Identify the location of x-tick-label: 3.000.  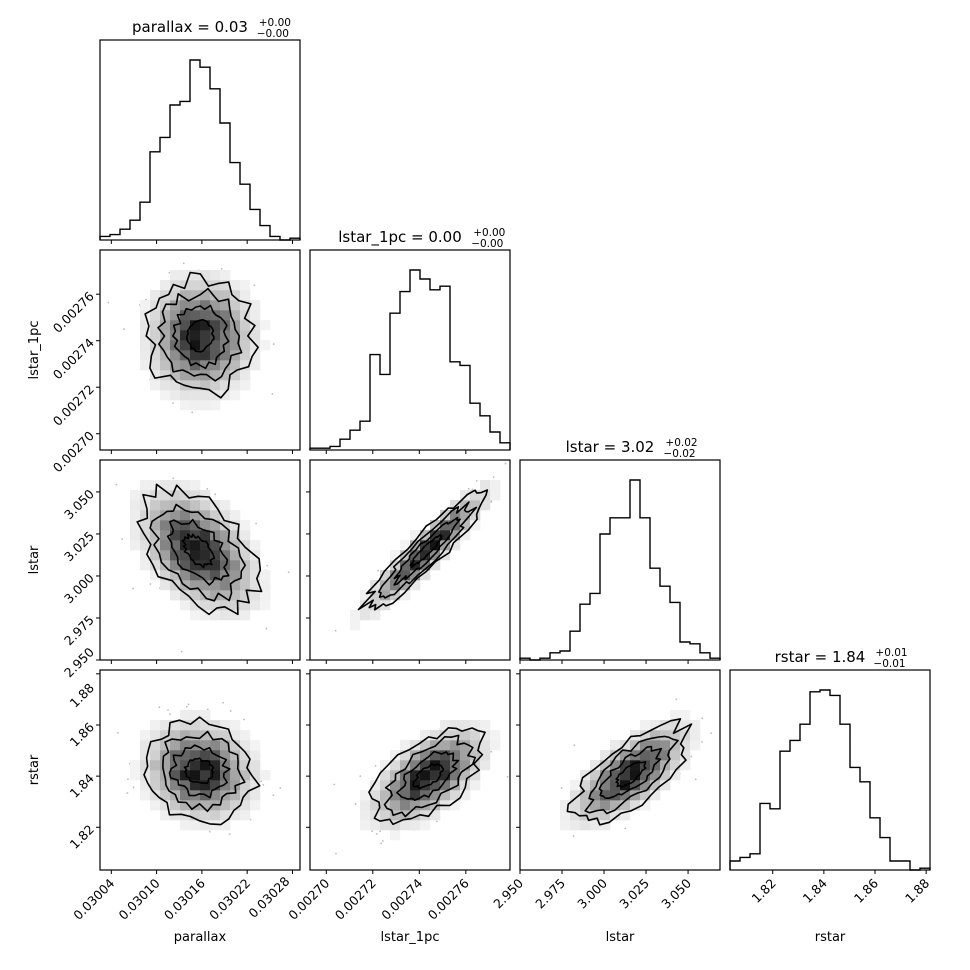
(592, 893).